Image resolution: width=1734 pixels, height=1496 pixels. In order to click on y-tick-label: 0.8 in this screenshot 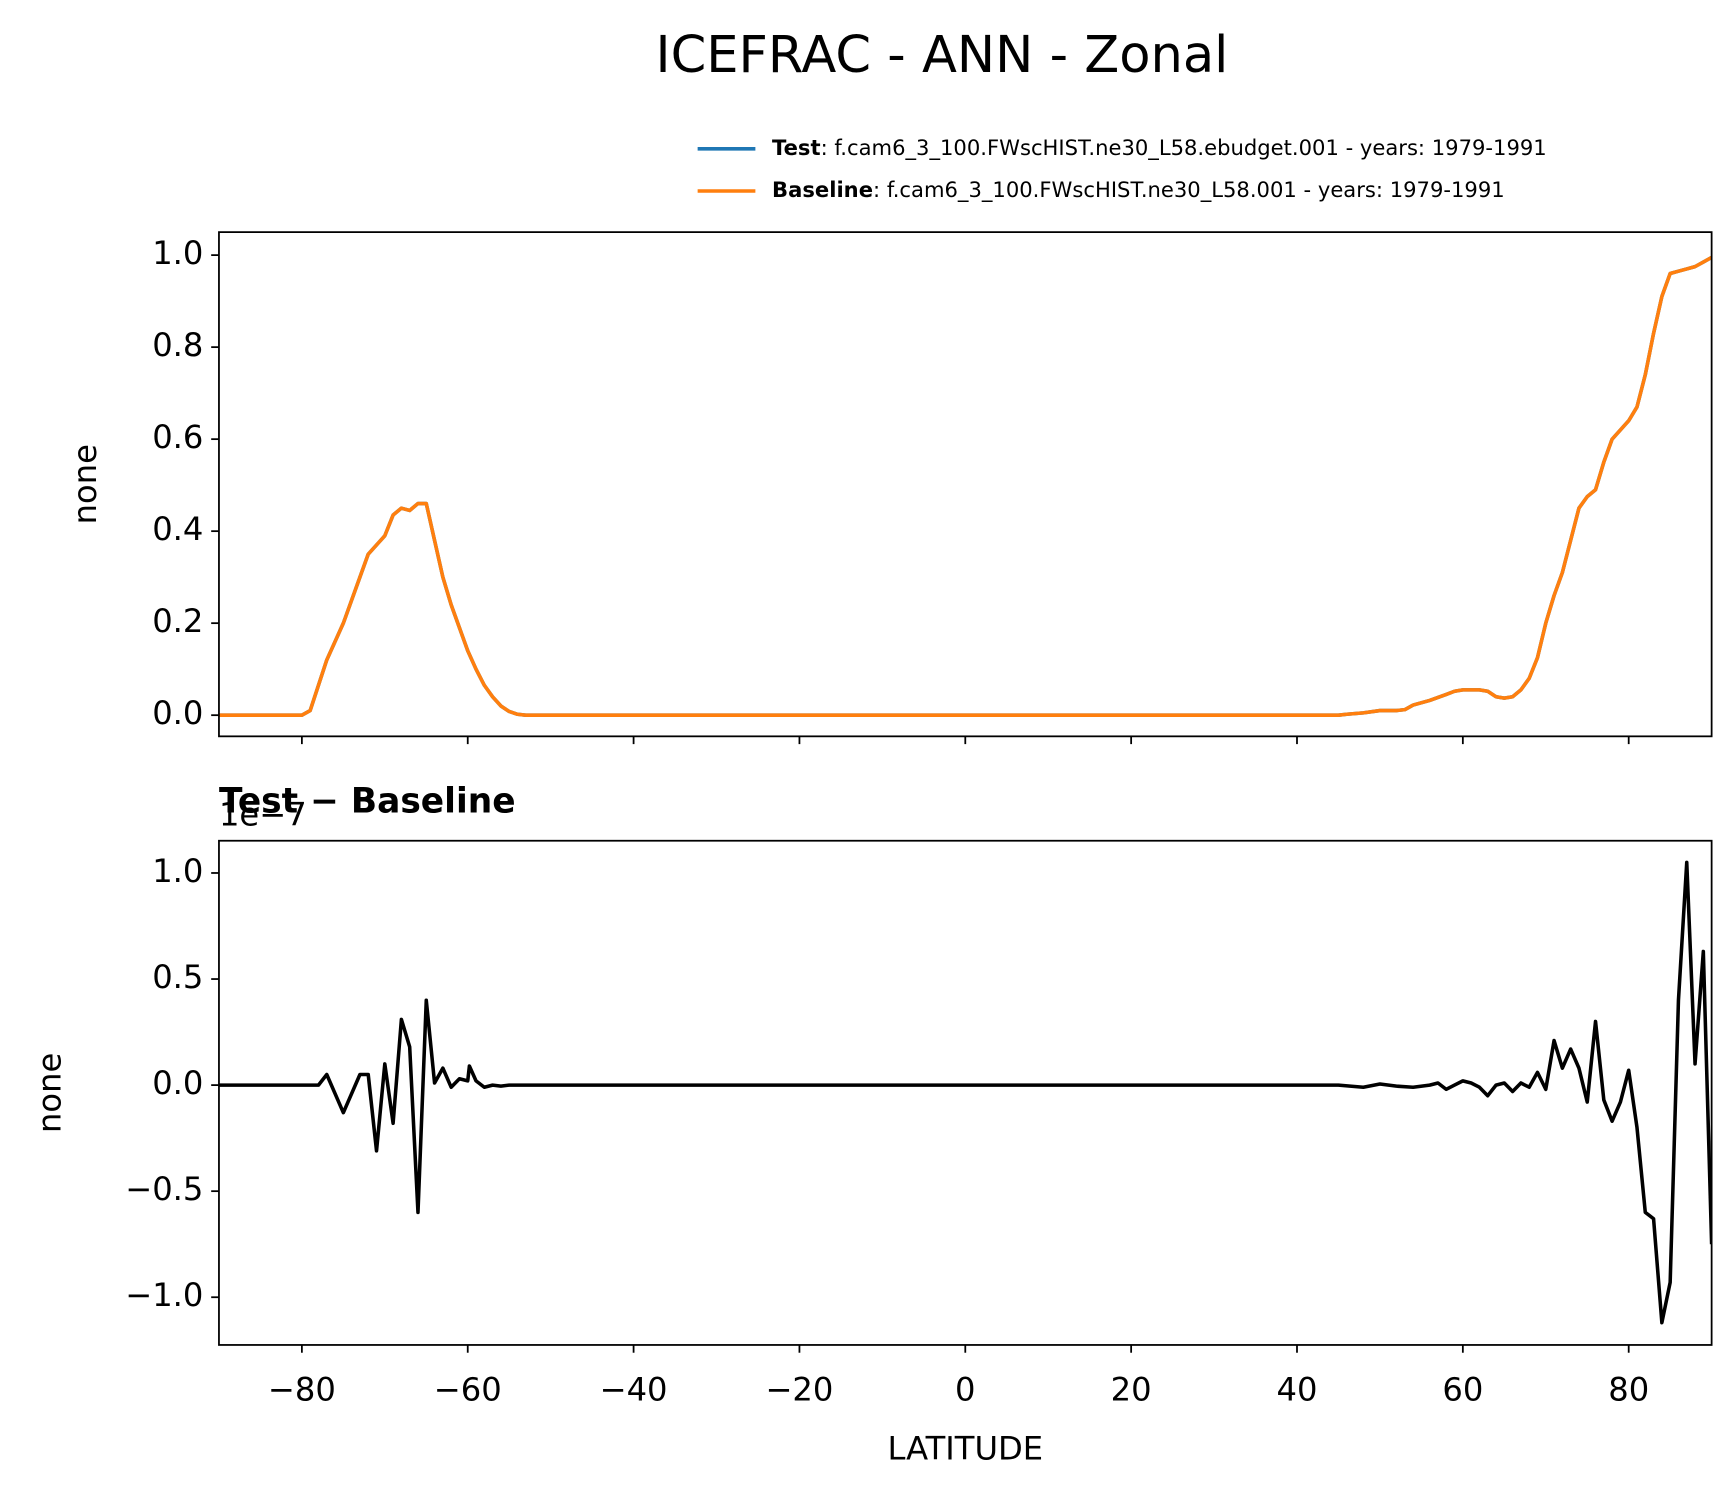, I will do `click(177, 345)`.